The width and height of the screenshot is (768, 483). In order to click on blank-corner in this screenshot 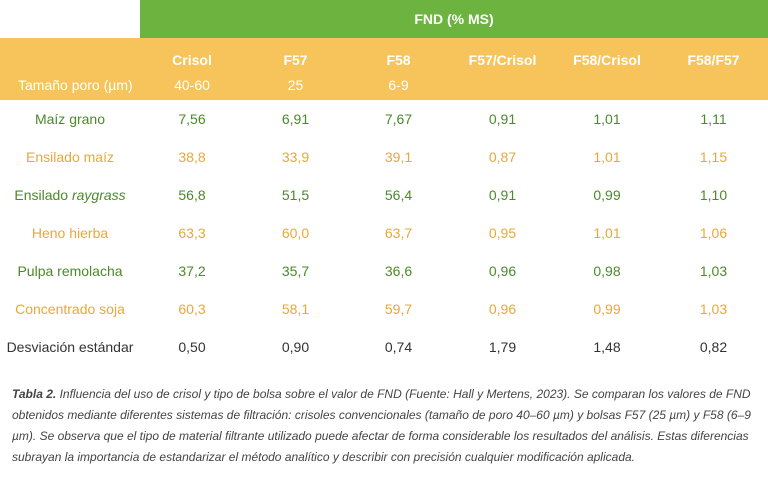, I will do `click(70, 19)`.